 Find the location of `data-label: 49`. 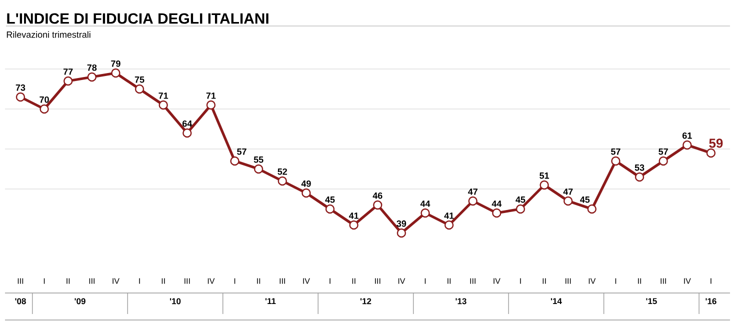

data-label: 49 is located at coordinates (306, 183).